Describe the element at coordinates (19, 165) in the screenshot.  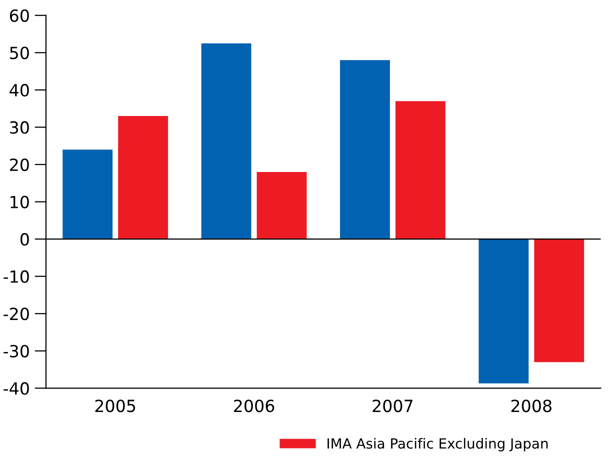
I see `y-tick-label: 20` at that location.